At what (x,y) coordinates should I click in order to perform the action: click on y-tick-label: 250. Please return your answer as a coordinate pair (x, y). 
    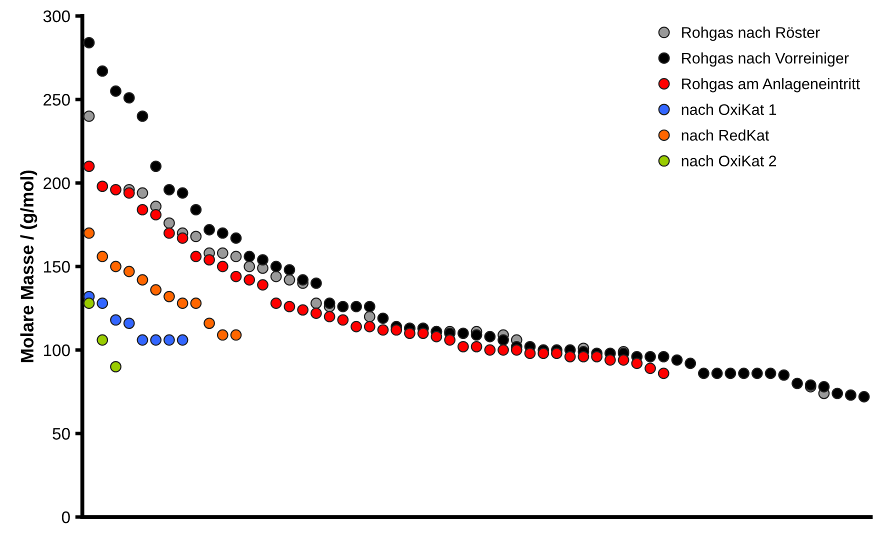
    Looking at the image, I should click on (57, 100).